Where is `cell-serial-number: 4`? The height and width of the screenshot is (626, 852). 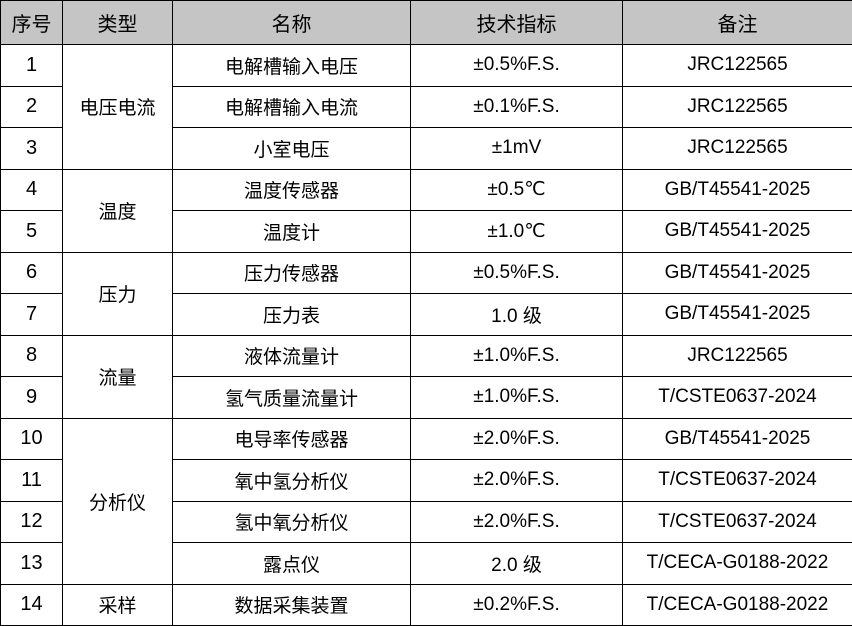 cell-serial-number: 4 is located at coordinates (32, 190).